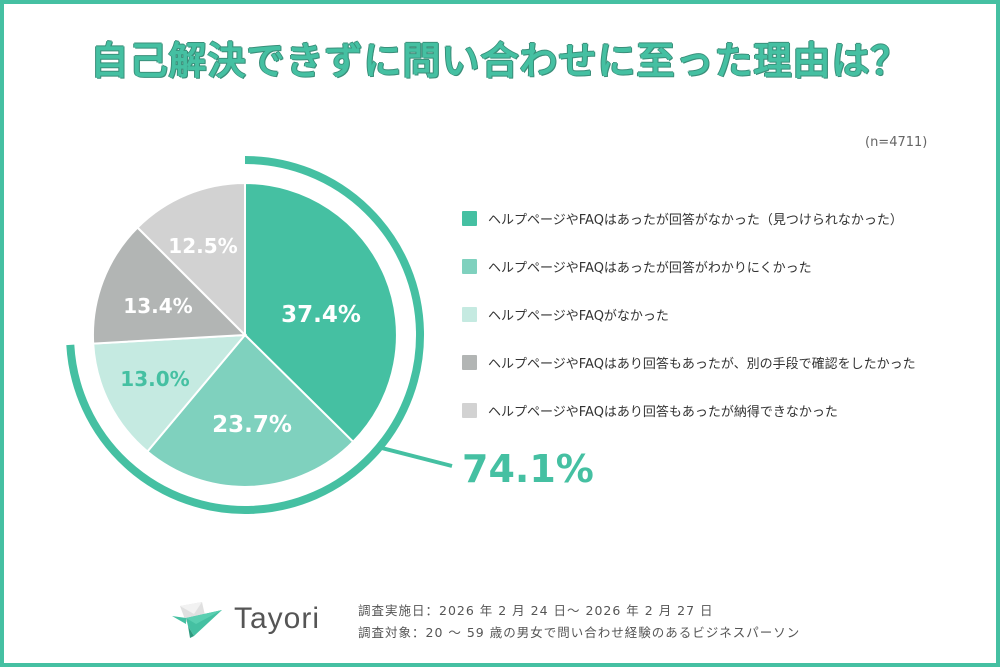 The width and height of the screenshot is (1000, 667). What do you see at coordinates (321, 315) in the screenshot?
I see `slice-label-1: 37.4%` at bounding box center [321, 315].